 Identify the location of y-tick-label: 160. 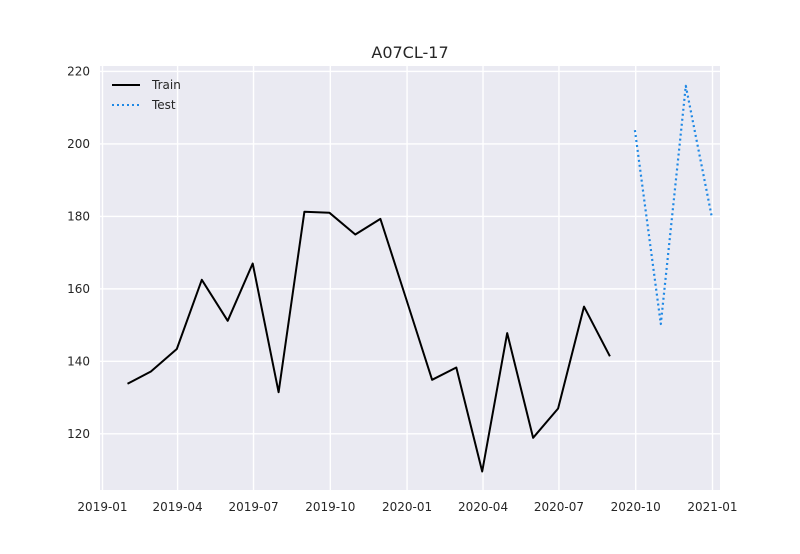
(78, 289).